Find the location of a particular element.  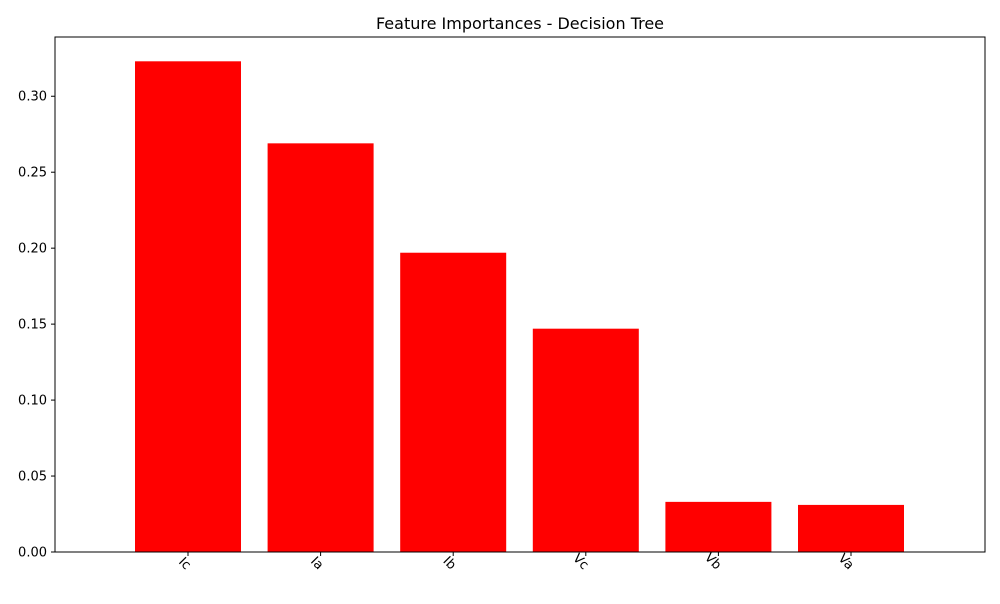

bar-ia is located at coordinates (320, 348).